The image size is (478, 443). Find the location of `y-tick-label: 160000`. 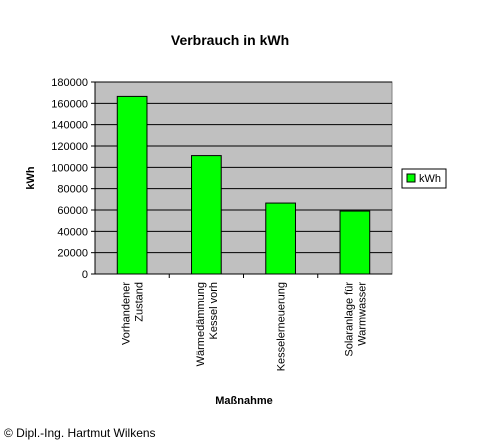

y-tick-label: 160000 is located at coordinates (69, 104).